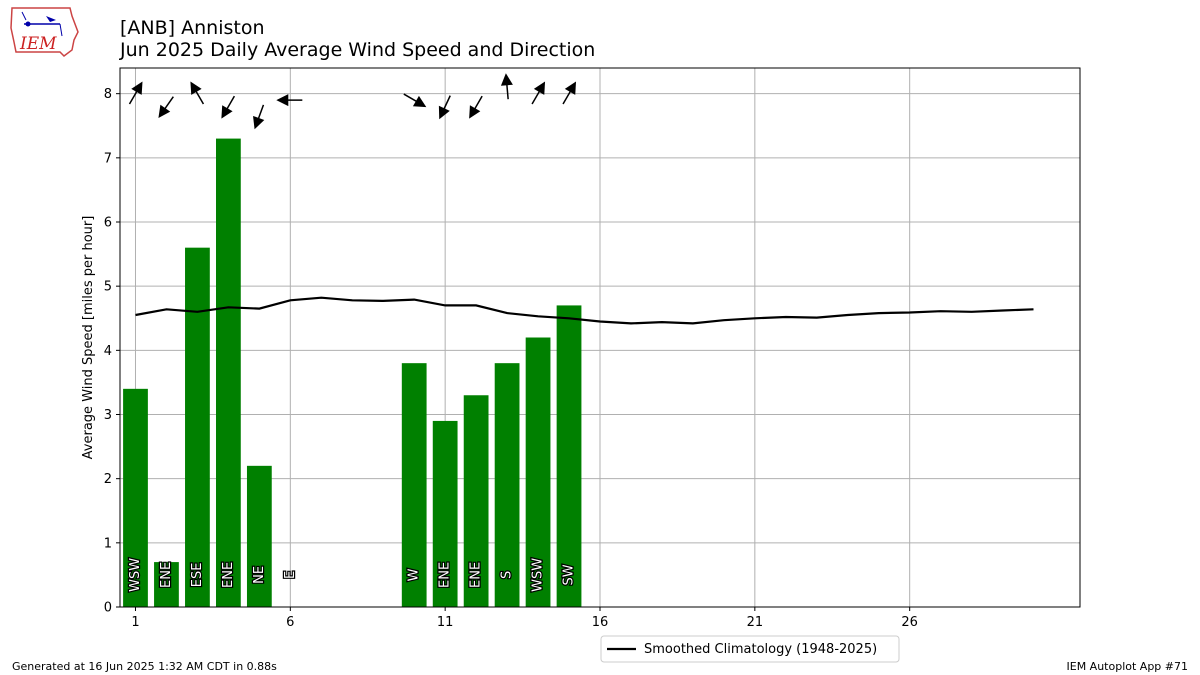  What do you see at coordinates (135, 622) in the screenshot?
I see `x-tick-label: 1` at bounding box center [135, 622].